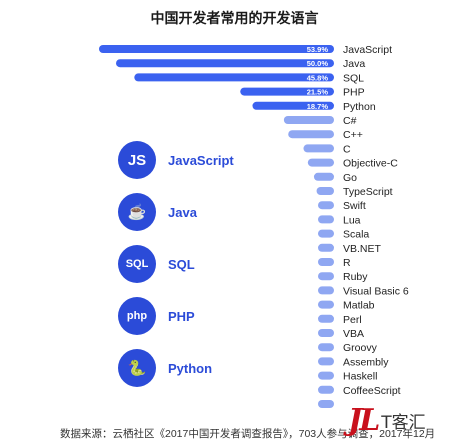 This screenshot has height=446, width=469. Describe the element at coordinates (326, 233) in the screenshot. I see `bar-scala` at that location.